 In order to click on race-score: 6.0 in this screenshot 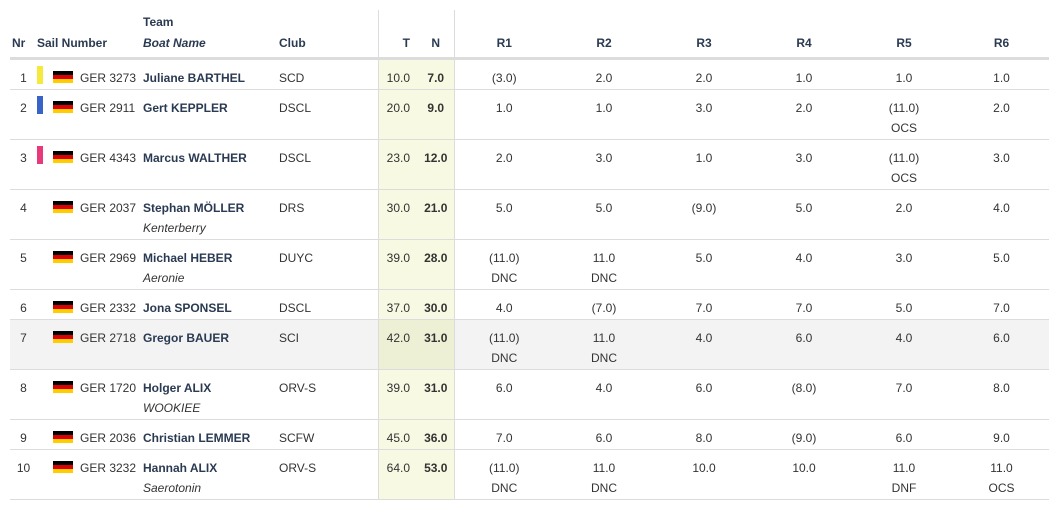, I will do `click(704, 388)`.